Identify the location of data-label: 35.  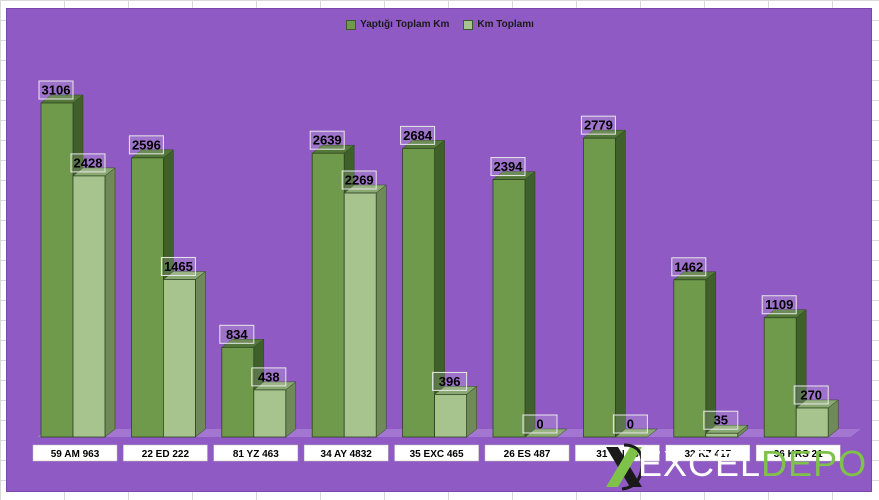
(721, 420).